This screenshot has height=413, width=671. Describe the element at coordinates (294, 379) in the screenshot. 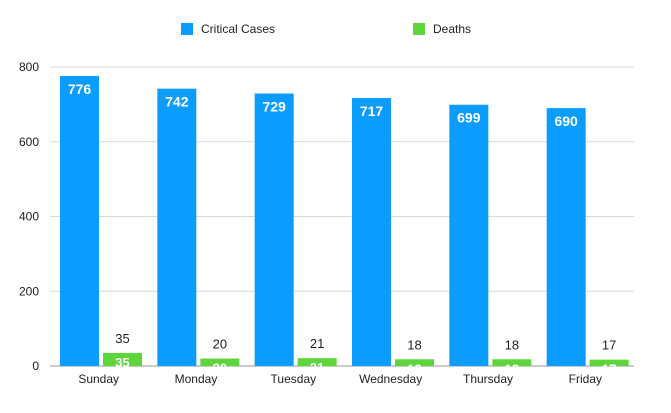

I see `x-tick-label: Tuesday` at that location.